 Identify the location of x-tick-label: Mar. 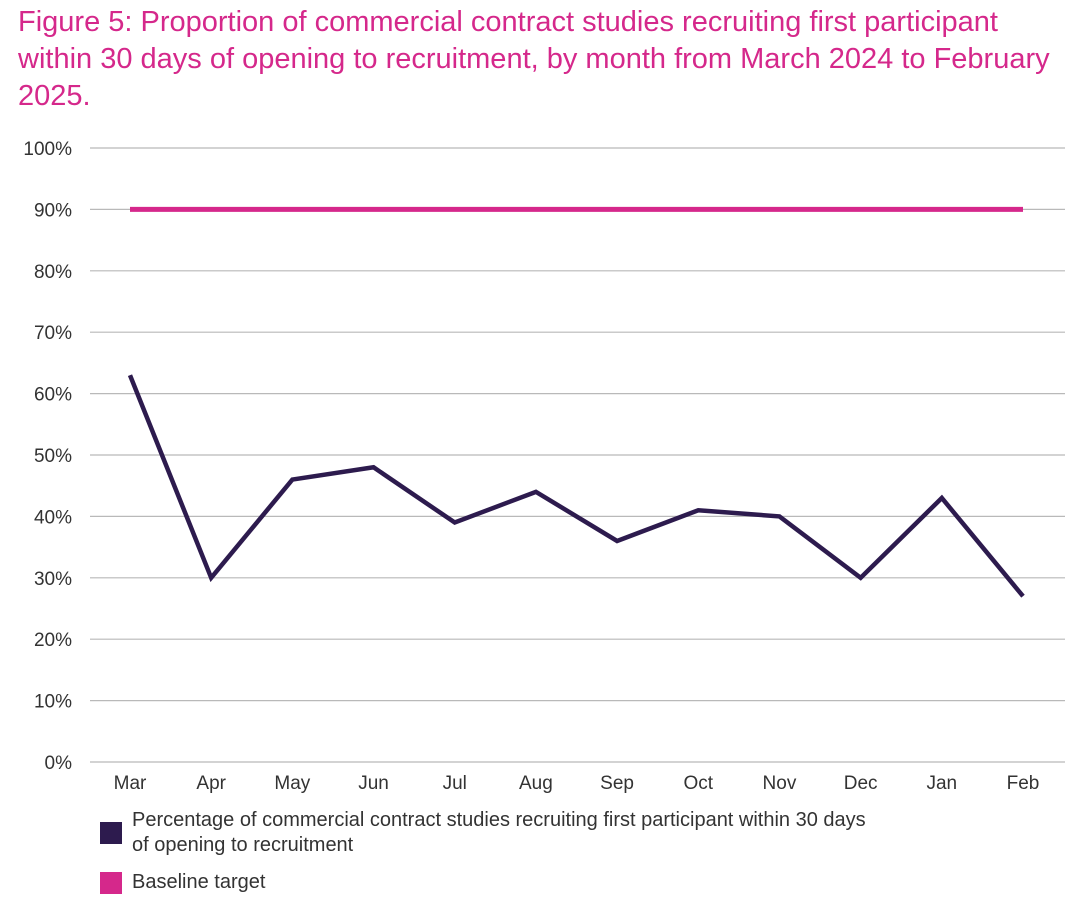
(130, 783).